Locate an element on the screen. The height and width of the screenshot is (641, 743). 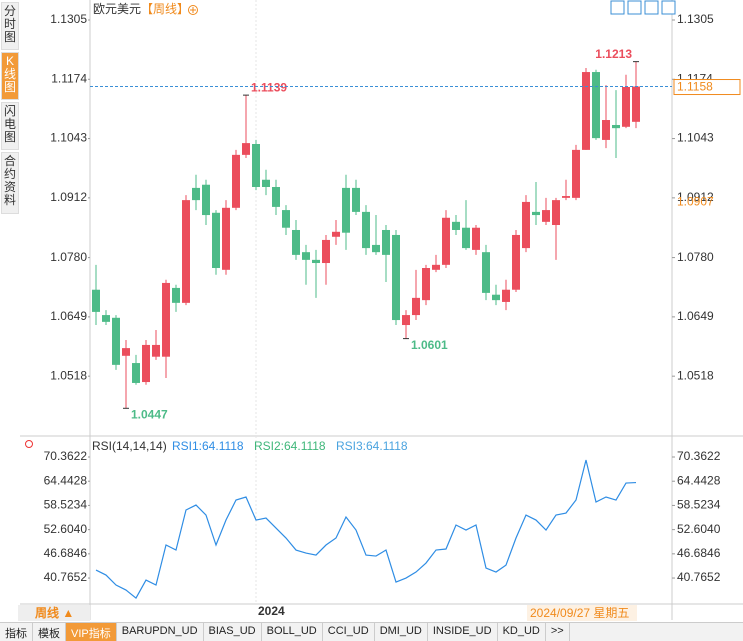
bottom-tab: BIAS_UD is located at coordinates (233, 632).